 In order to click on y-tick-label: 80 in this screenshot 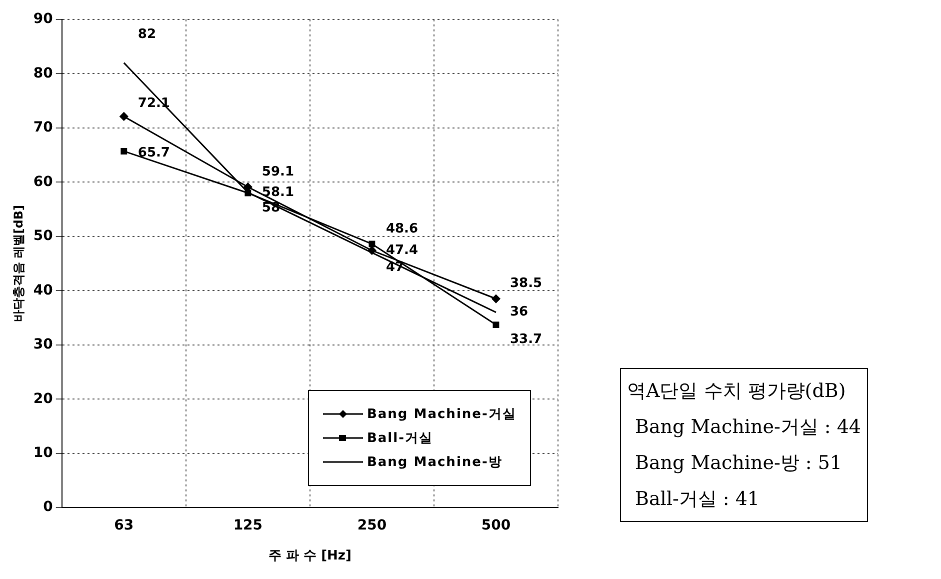, I will do `click(43, 73)`.